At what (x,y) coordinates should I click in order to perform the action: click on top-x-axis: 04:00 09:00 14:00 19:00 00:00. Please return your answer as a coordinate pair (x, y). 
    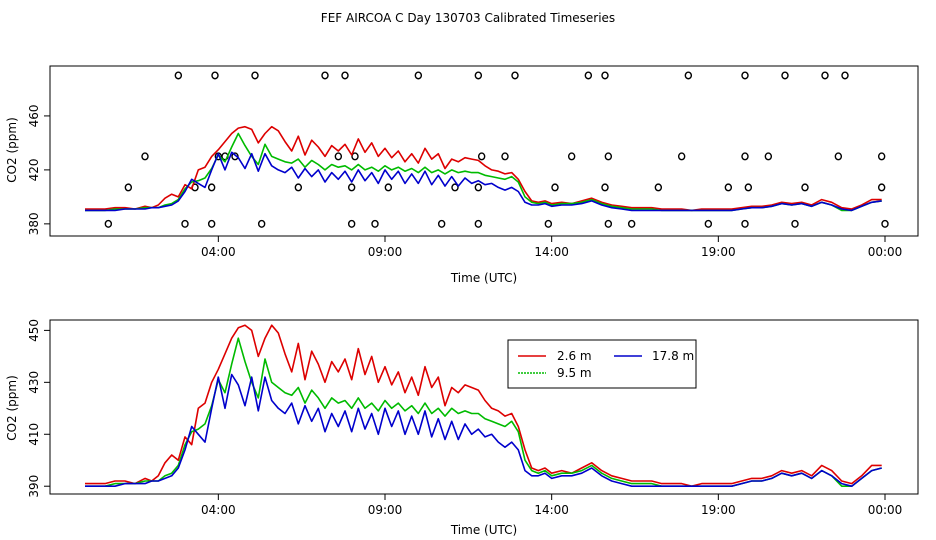
    Looking at the image, I should click on (552, 247).